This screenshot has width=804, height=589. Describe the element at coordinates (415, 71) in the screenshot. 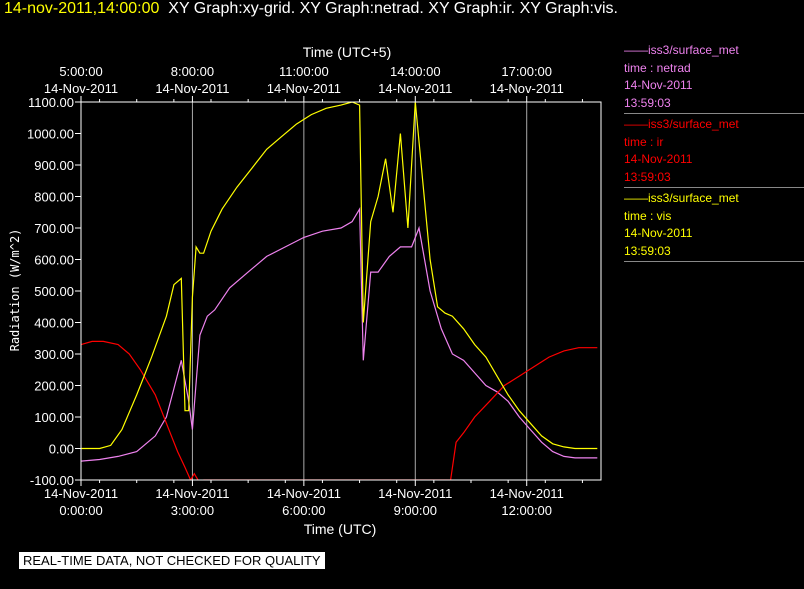

I see `x2-tick-time: 14:00:00` at that location.